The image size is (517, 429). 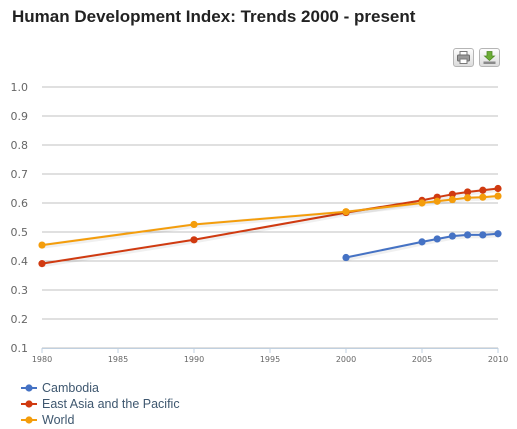 I want to click on x-tick-label: 1980, so click(x=42, y=359).